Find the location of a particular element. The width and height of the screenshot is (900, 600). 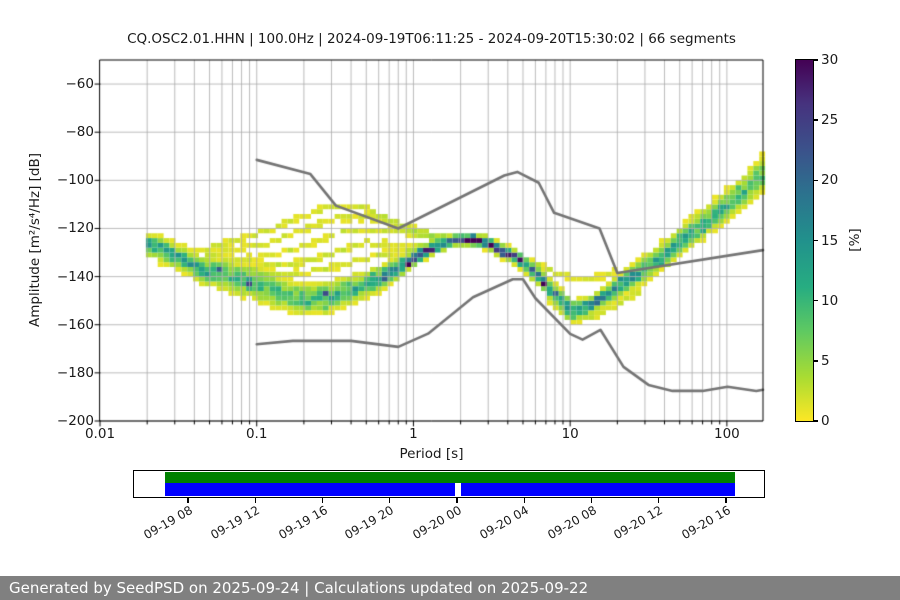

colorbar-tick-label: 0 is located at coordinates (825, 421).